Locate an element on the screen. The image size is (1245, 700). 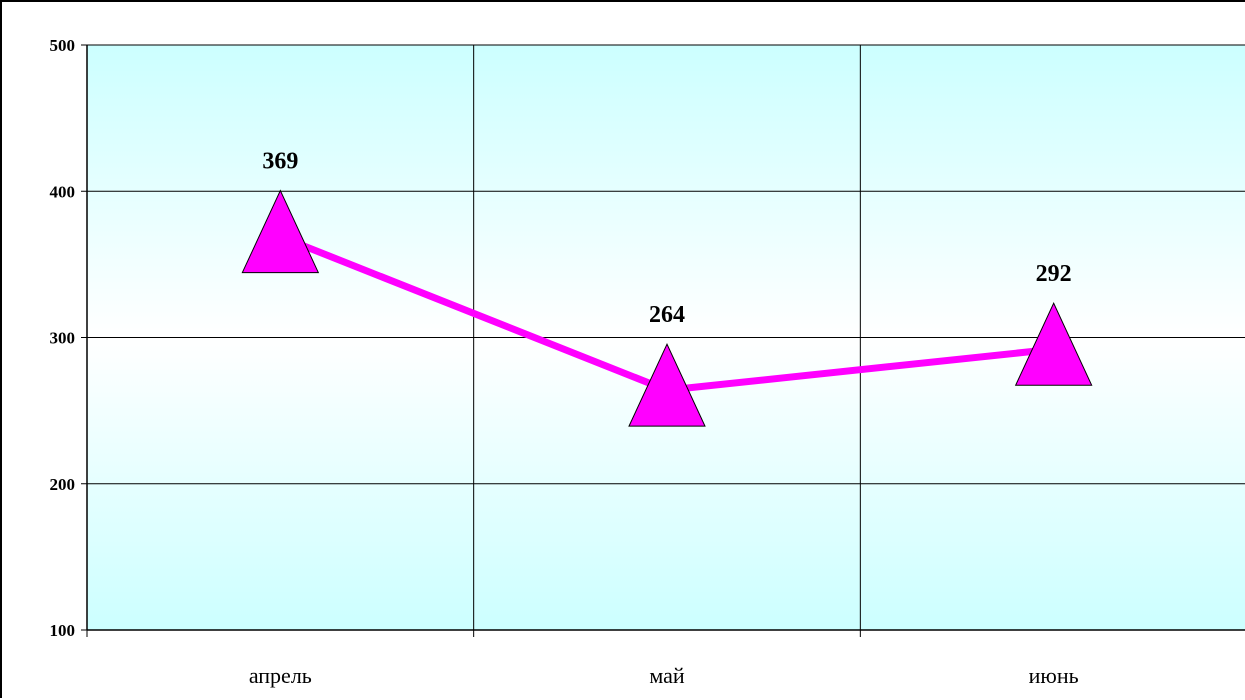
x-category-label: май is located at coordinates (667, 675).